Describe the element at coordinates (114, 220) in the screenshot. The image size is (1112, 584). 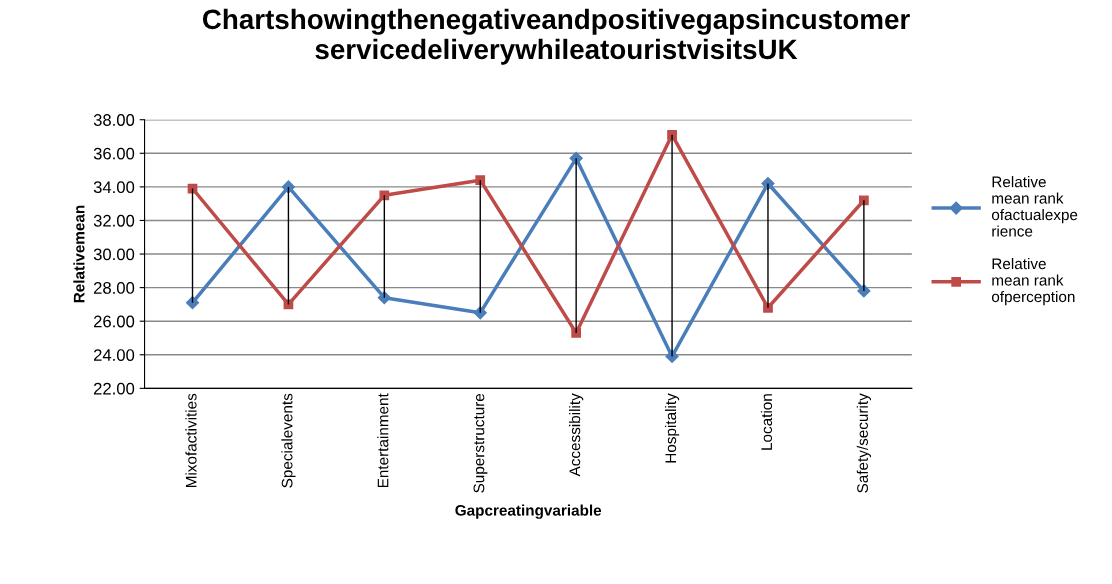
I see `y-tick-label: 32.00` at that location.